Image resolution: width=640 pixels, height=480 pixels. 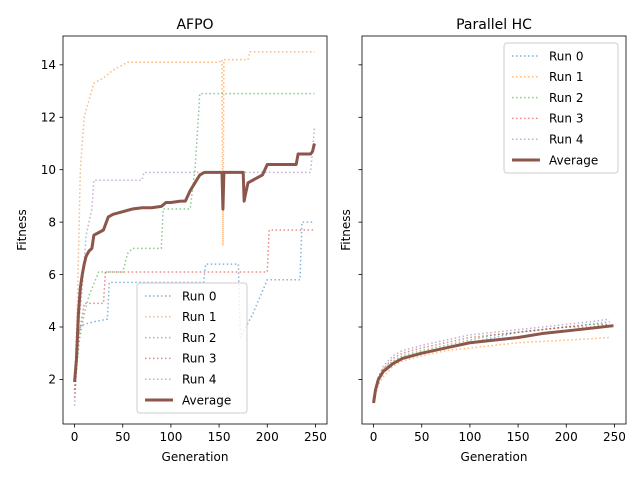 What do you see at coordinates (52, 275) in the screenshot?
I see `y-tick-label: 6` at bounding box center [52, 275].